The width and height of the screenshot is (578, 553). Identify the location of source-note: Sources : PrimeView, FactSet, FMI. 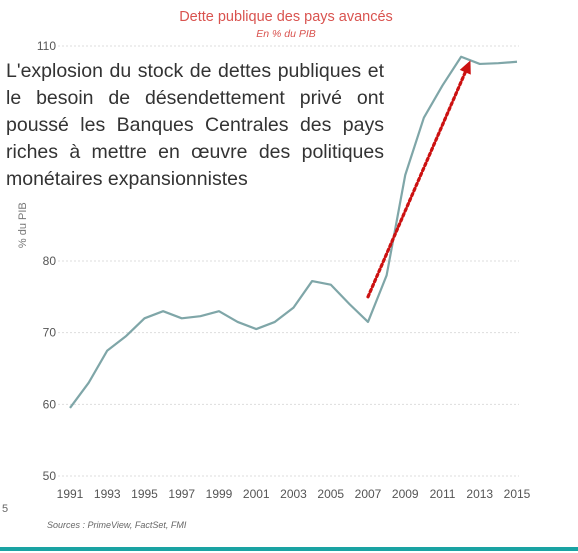
(117, 525).